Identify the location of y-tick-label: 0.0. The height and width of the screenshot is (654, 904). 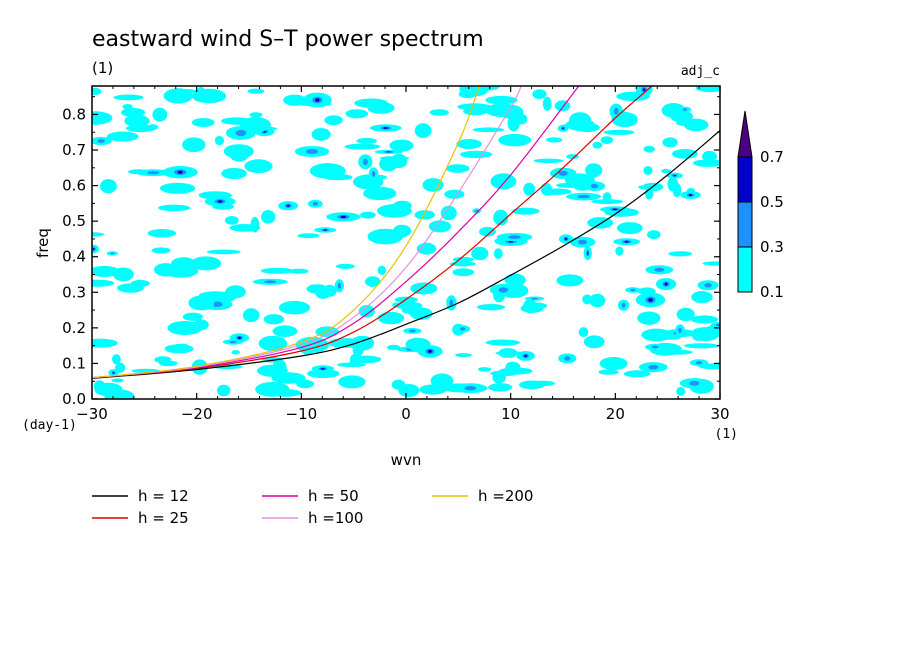
(74, 399).